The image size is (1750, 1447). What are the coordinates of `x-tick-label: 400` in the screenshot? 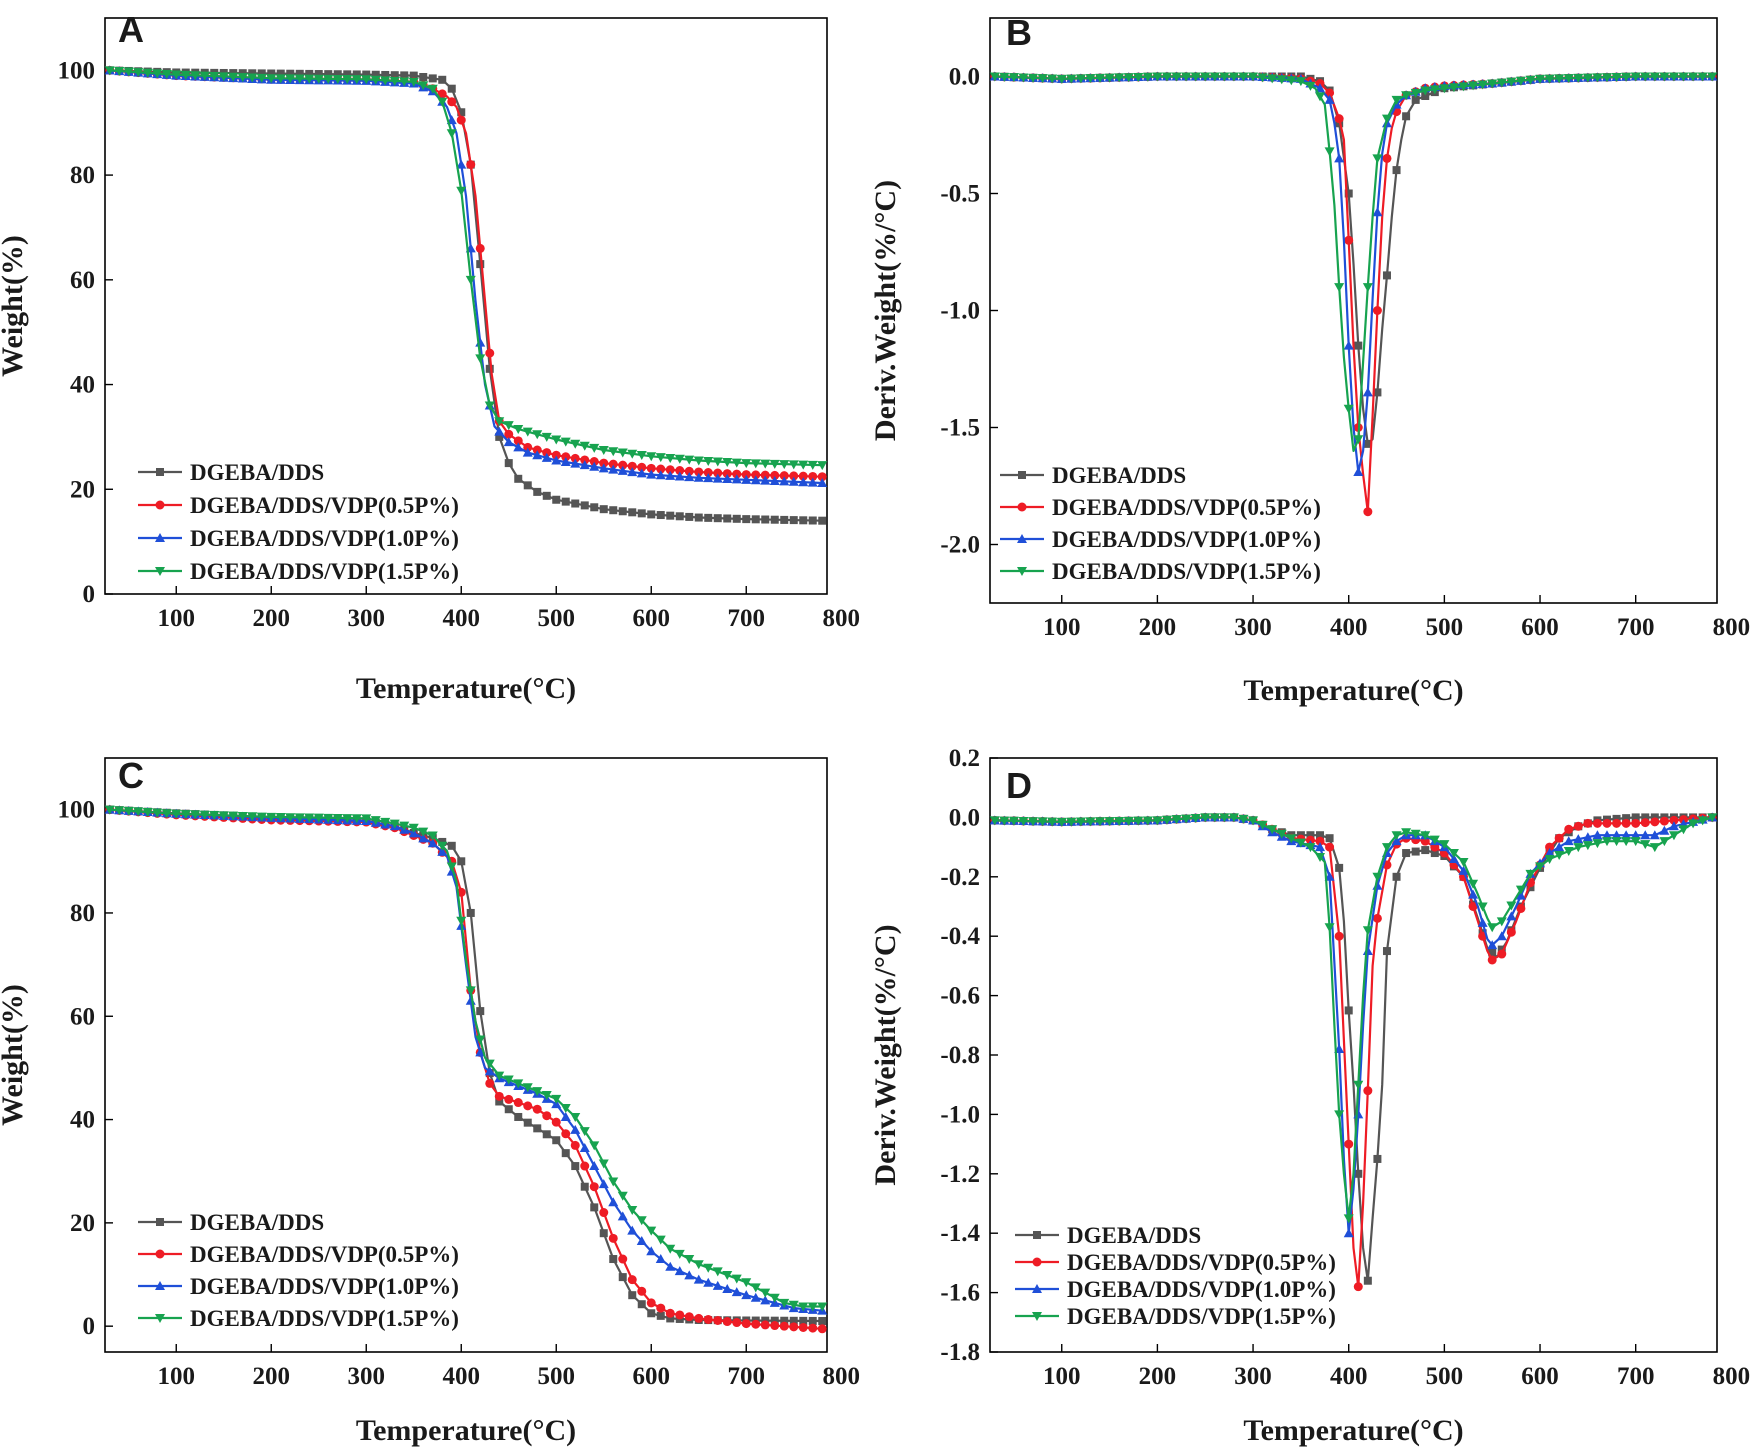 It's located at (462, 1376).